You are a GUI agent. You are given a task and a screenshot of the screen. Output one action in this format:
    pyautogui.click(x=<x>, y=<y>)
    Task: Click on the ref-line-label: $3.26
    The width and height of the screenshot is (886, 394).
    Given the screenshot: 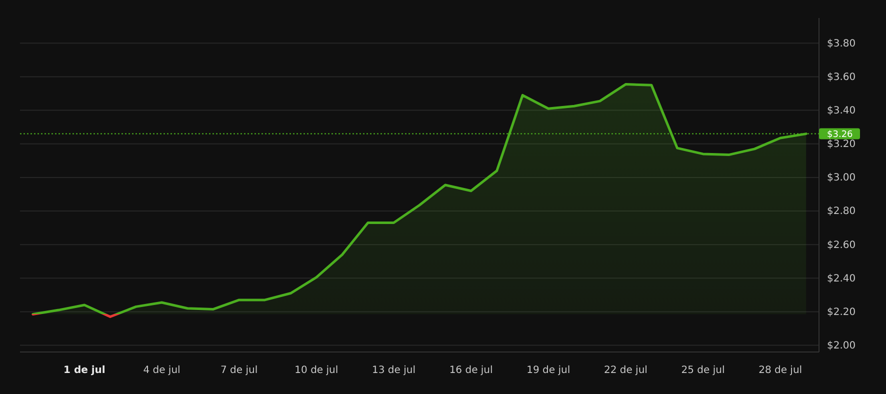 What is the action you would take?
    pyautogui.click(x=840, y=135)
    